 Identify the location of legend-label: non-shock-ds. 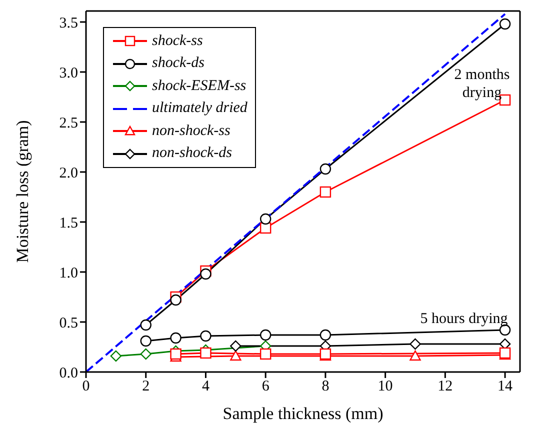
(192, 153).